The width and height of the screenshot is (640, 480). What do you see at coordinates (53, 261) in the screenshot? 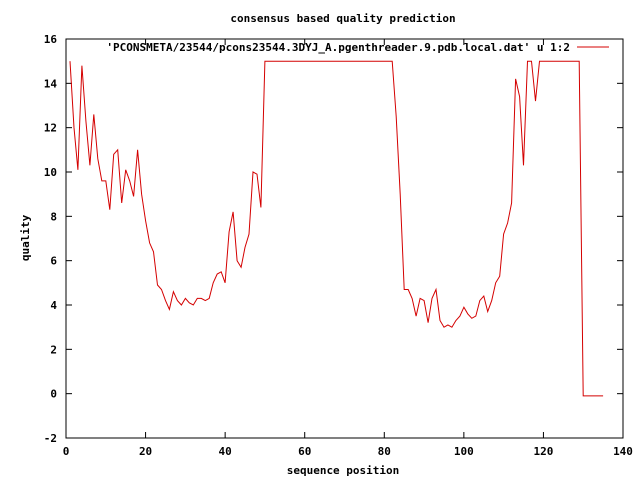
I see `y-tick-label: 6` at bounding box center [53, 261].